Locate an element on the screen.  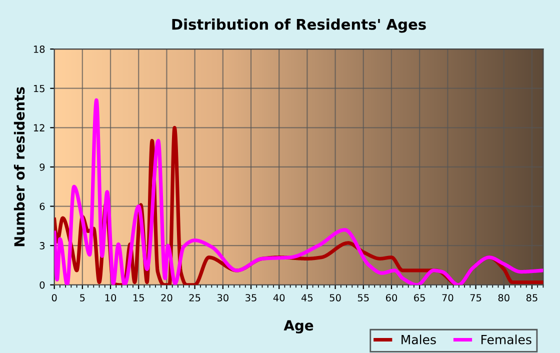
y-tick-label: 0 is located at coordinates (42, 285).